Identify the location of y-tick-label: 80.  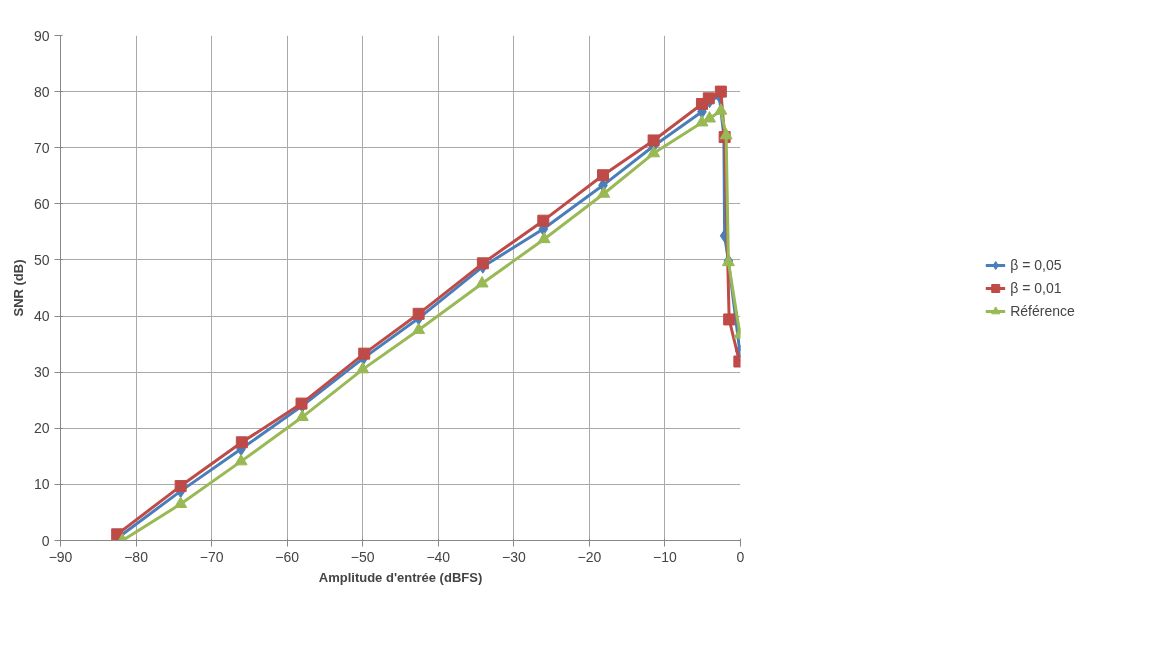
(41, 91).